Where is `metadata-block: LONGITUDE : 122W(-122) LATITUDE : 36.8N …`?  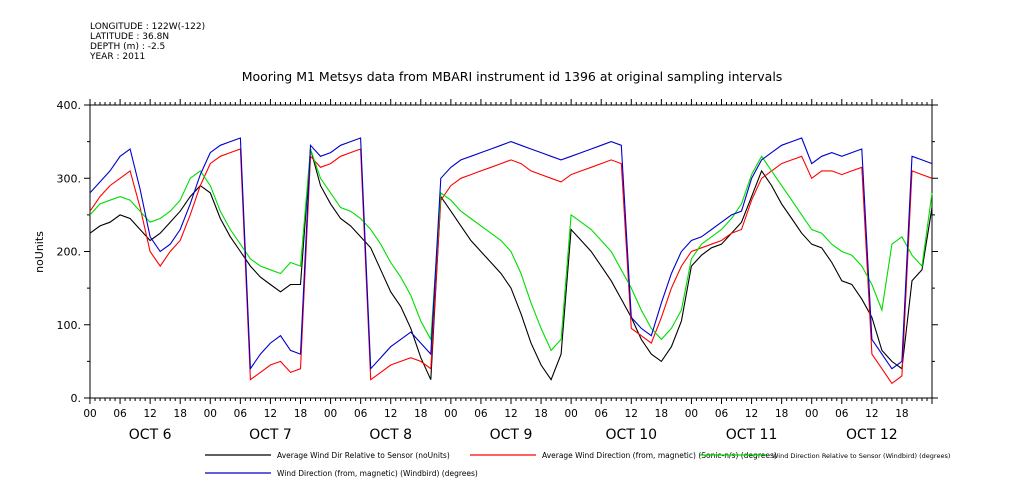 metadata-block: LONGITUDE : 122W(-122) LATITUDE : 36.8N … is located at coordinates (147, 42).